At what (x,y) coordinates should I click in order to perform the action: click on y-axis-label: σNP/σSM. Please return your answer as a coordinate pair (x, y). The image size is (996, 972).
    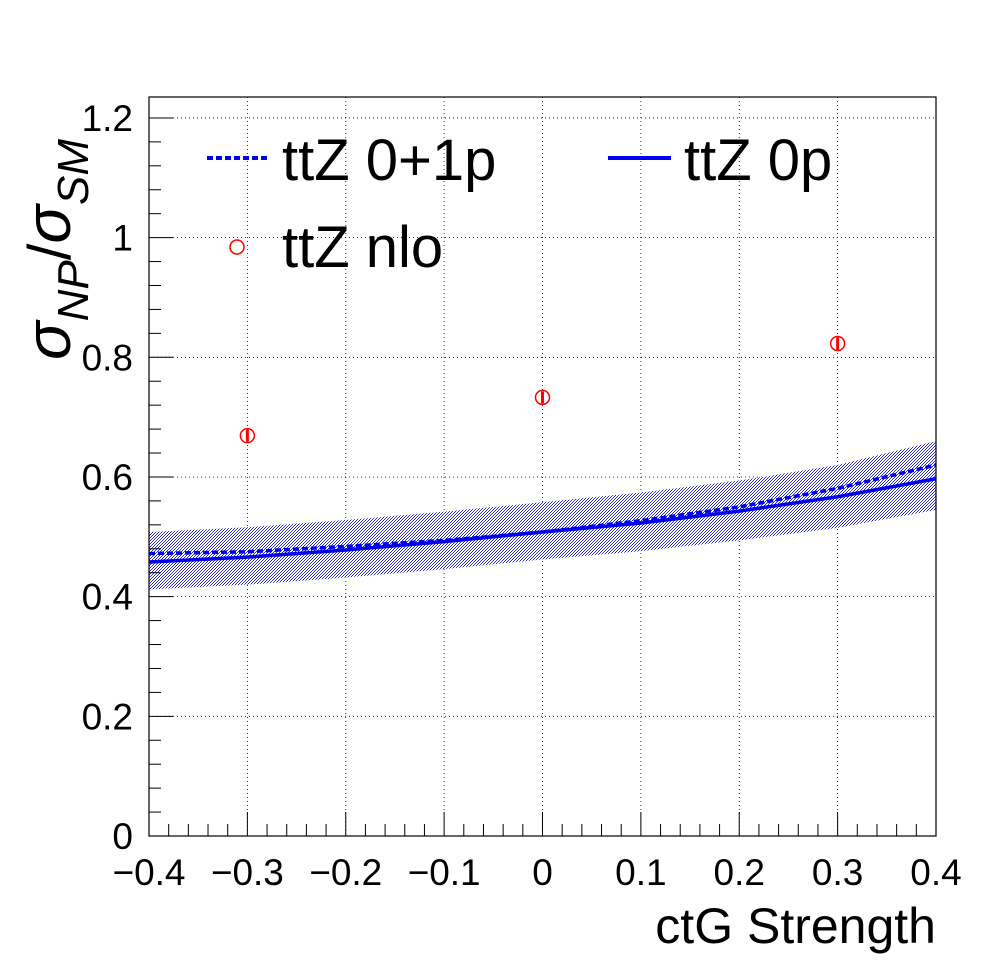
    Looking at the image, I should click on (55, 249).